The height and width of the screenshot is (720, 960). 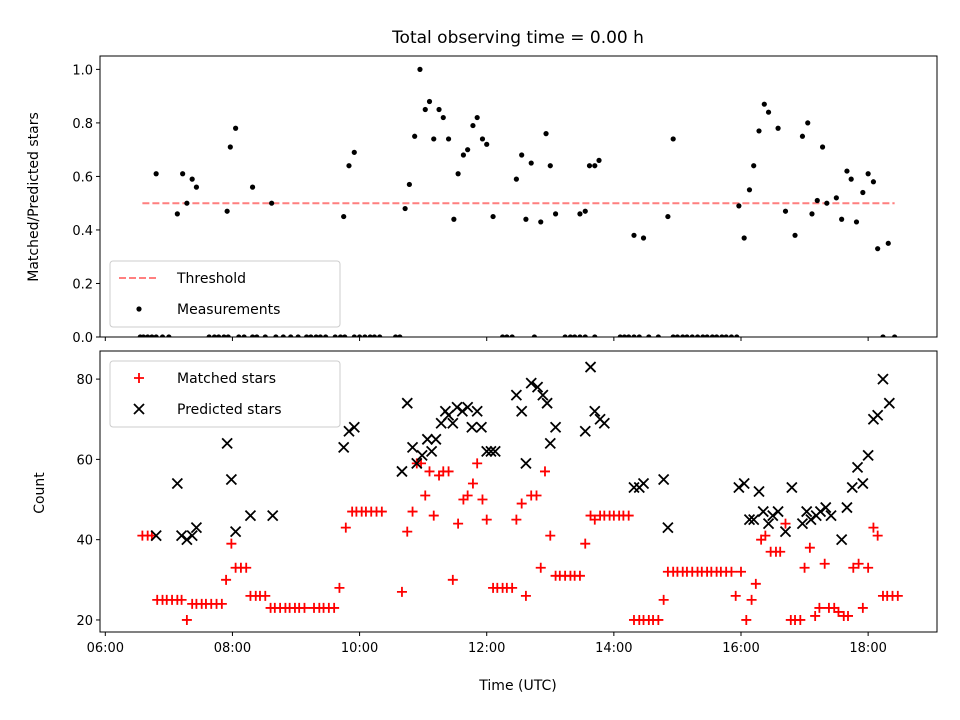 I want to click on x-tick-label: 10:00, so click(x=359, y=648).